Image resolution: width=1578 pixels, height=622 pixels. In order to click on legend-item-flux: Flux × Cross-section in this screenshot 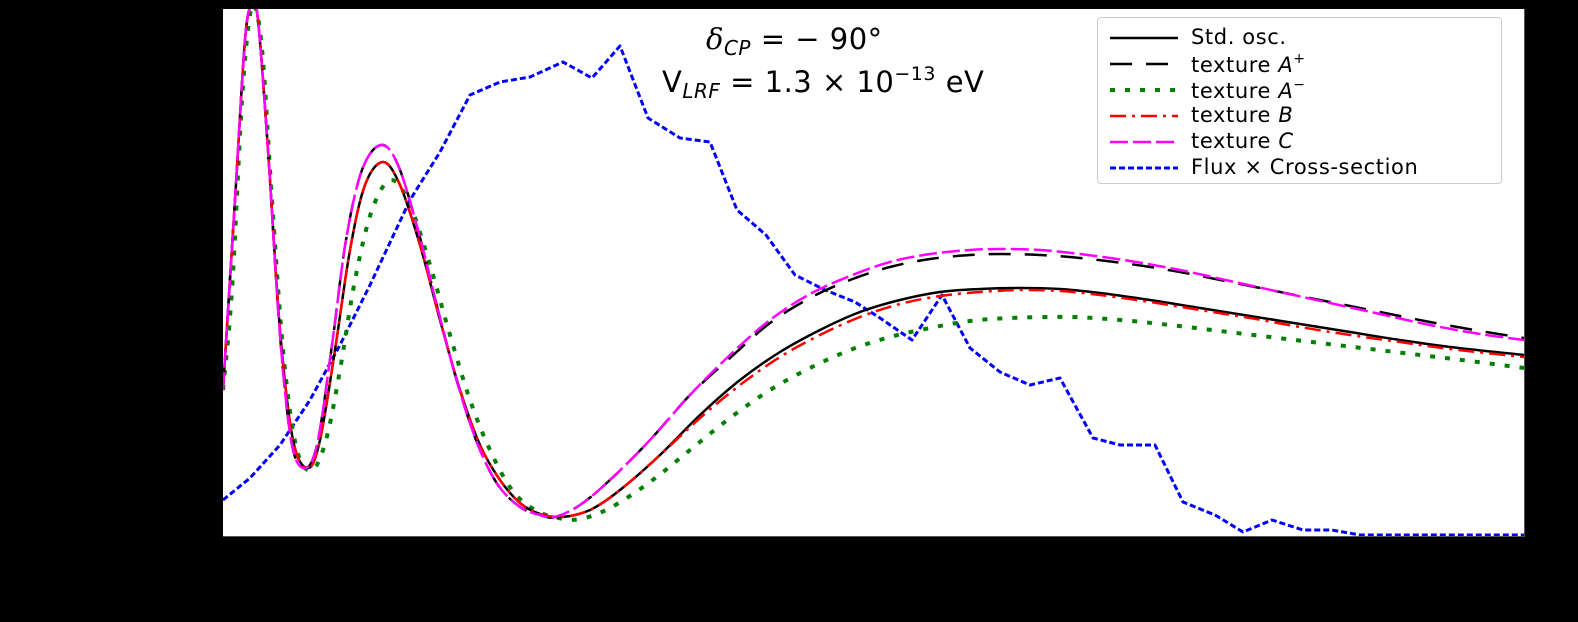, I will do `click(1299, 168)`.